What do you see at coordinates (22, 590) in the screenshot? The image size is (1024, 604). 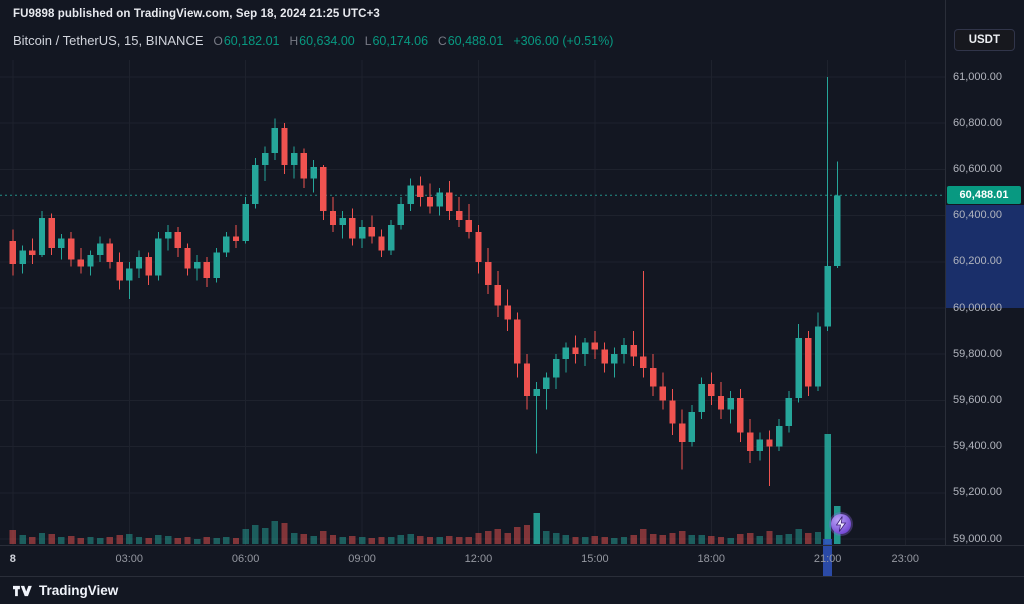 I see `tradingview-logo-icon` at bounding box center [22, 590].